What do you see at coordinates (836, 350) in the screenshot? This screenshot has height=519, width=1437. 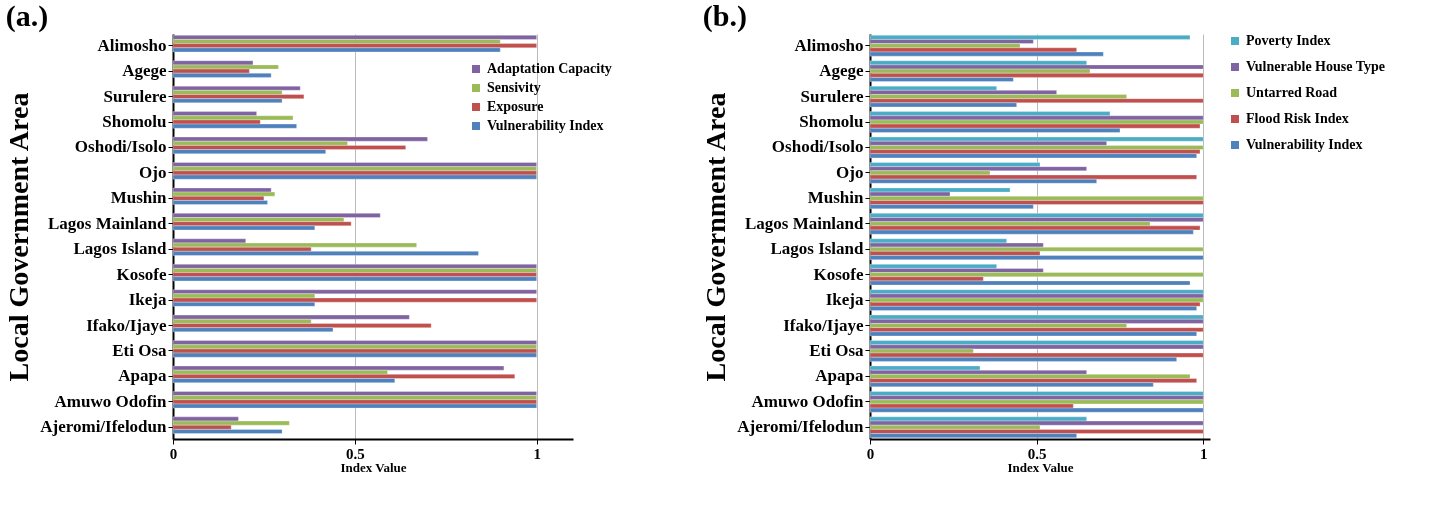 I see `y-tick-label: Eti Osa` at bounding box center [836, 350].